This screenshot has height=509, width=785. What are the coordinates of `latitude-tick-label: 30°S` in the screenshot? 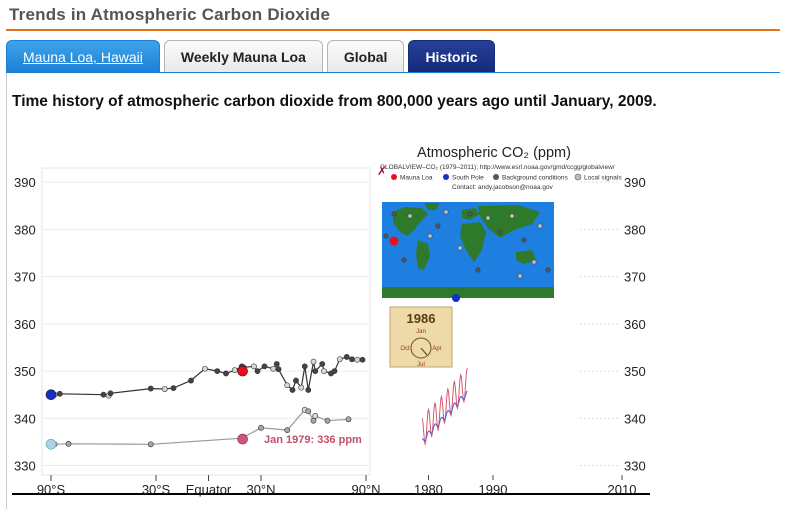 It's located at (156, 489).